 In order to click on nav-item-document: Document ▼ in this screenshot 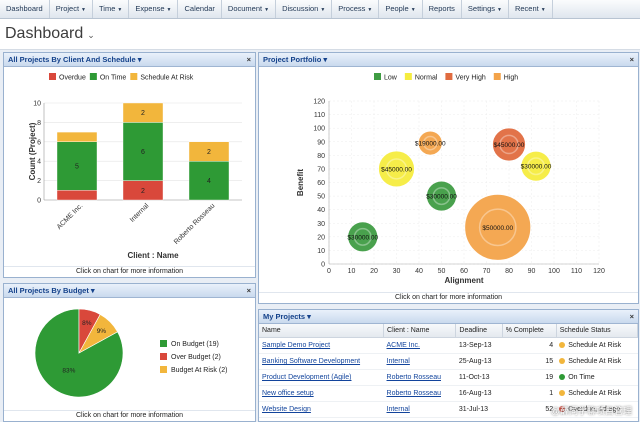, I will do `click(249, 9)`.